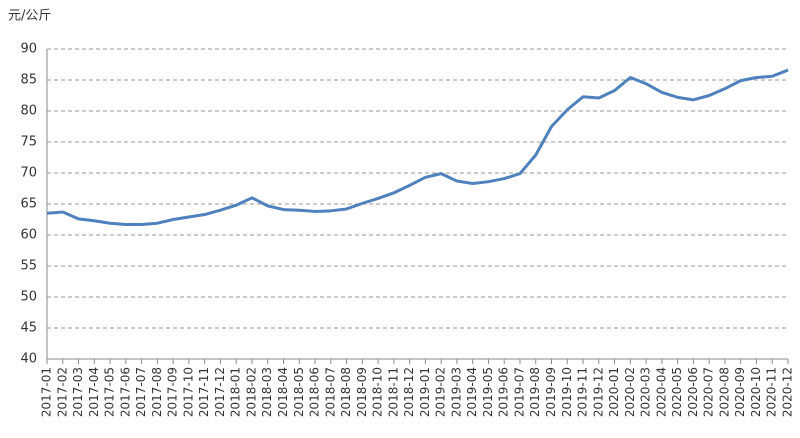 The image size is (800, 438). I want to click on x-tick-label: 2019-07, so click(519, 392).